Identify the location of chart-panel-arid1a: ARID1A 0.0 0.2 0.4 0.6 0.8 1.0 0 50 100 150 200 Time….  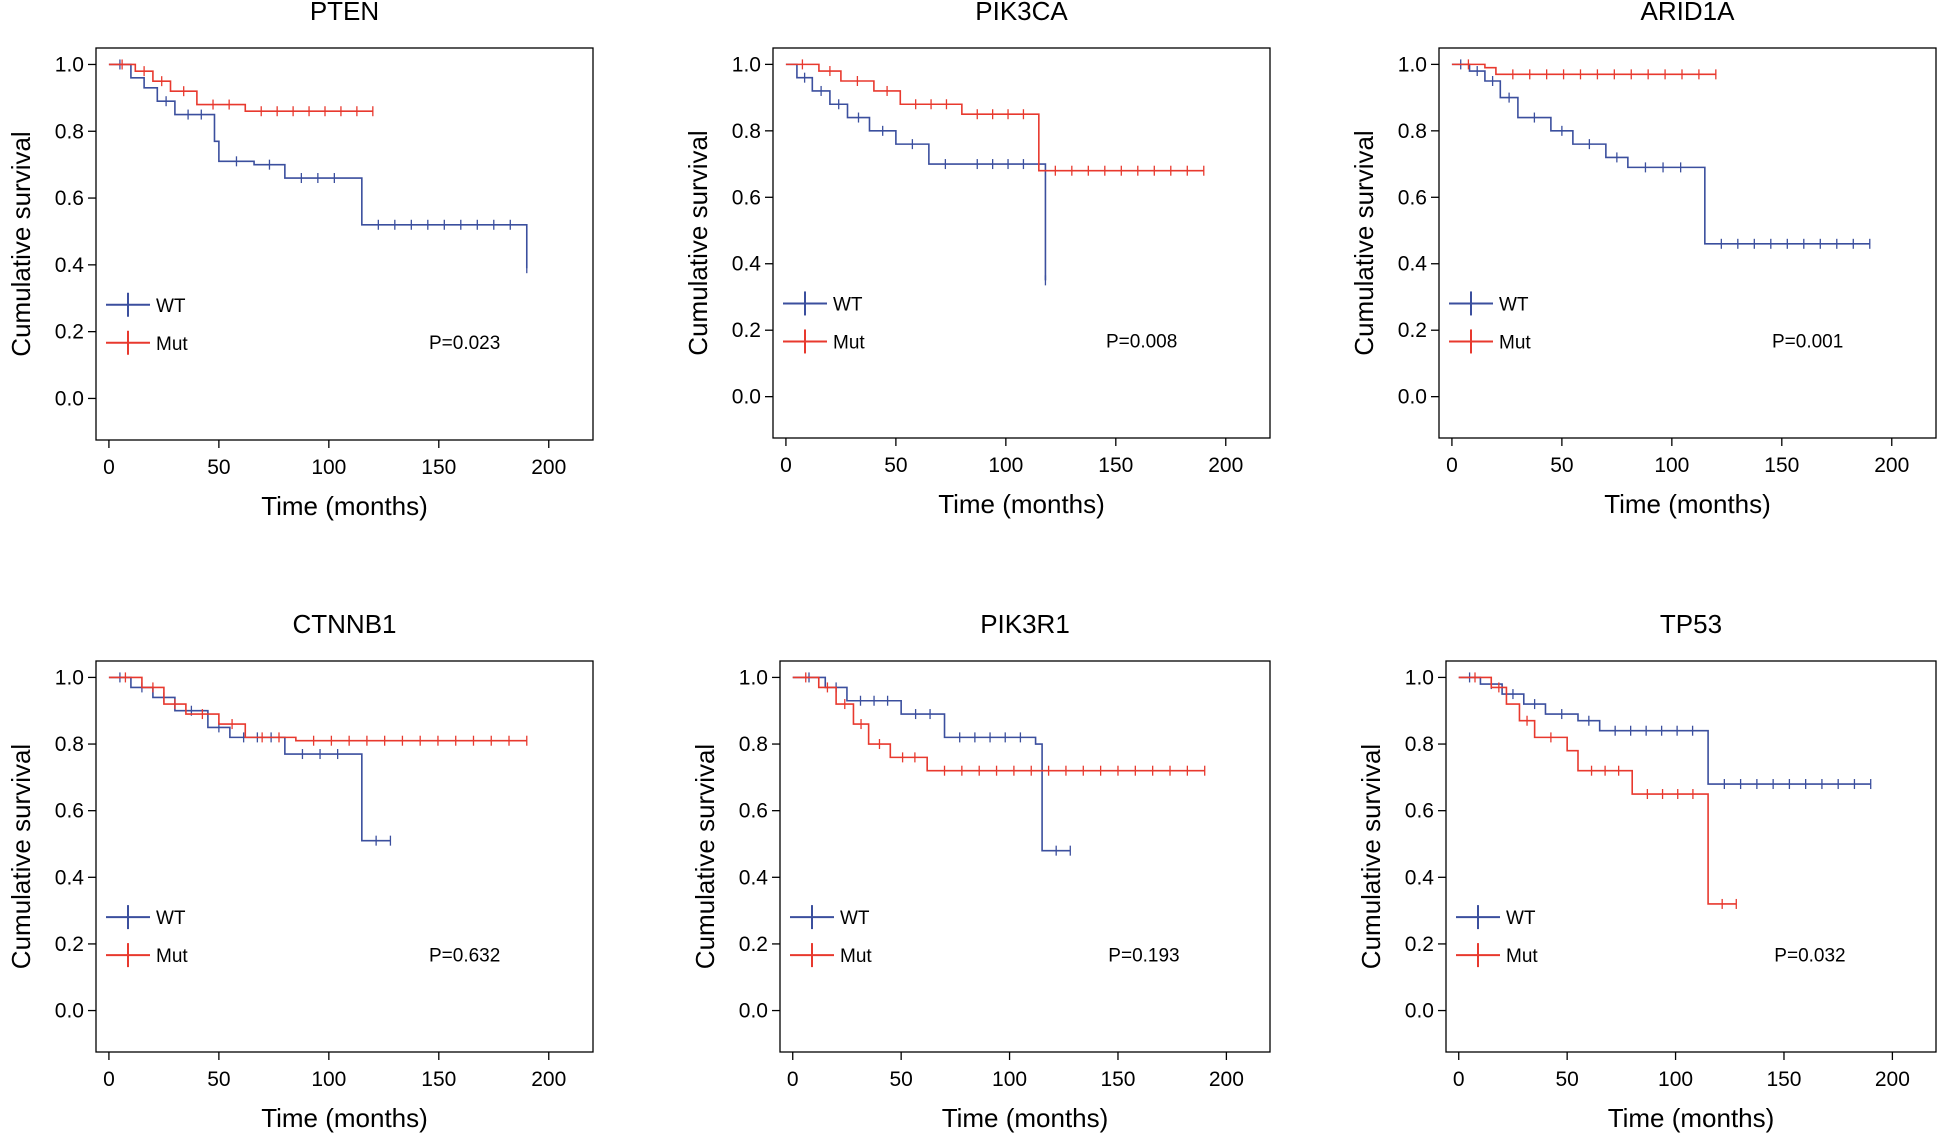
(1643, 259).